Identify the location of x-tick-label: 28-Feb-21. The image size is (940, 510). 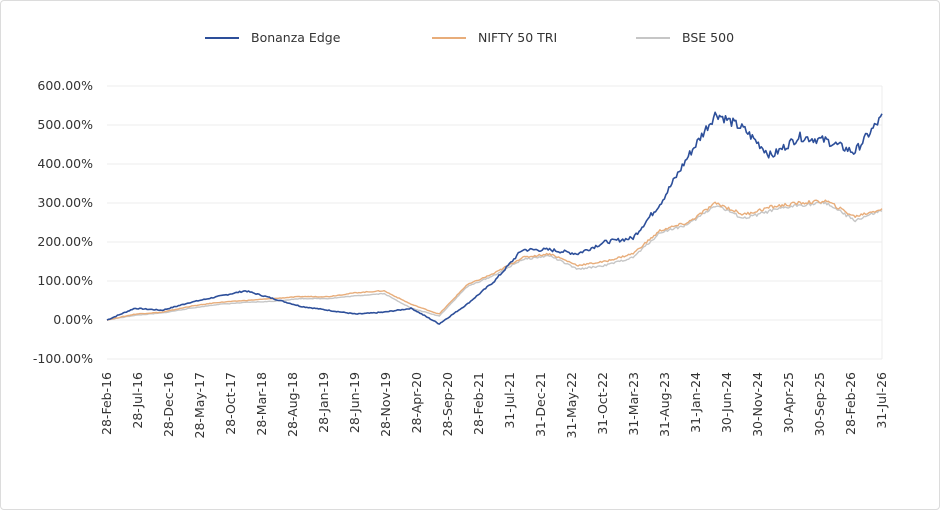
(478, 403).